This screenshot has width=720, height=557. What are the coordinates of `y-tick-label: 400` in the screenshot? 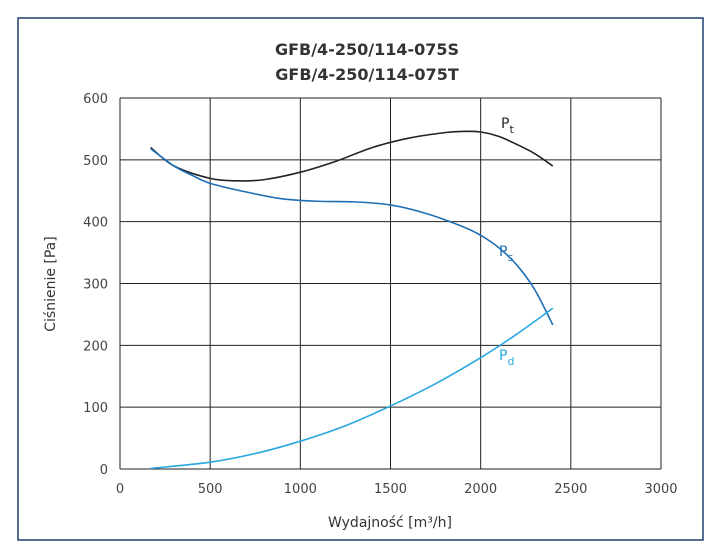 It's located at (95, 223).